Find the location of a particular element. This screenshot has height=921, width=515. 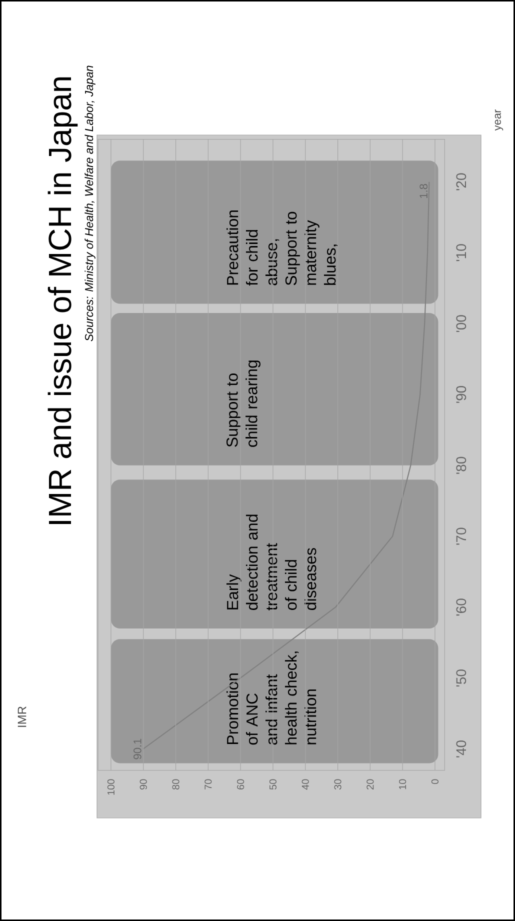

y-tick-label: '10 is located at coordinates (461, 253).